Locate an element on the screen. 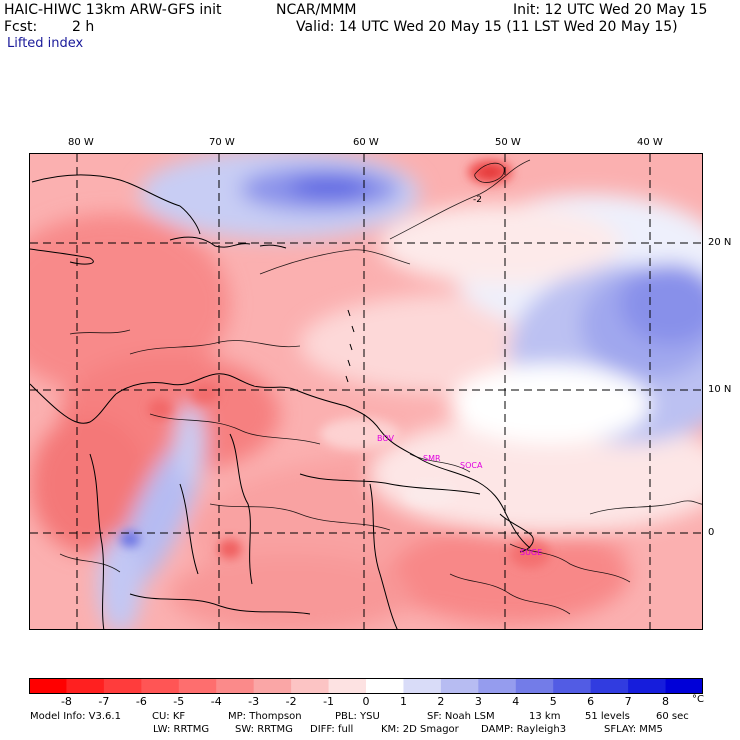  init-time: Init: 12 UTC Wed 20 May 15 is located at coordinates (610, 10).